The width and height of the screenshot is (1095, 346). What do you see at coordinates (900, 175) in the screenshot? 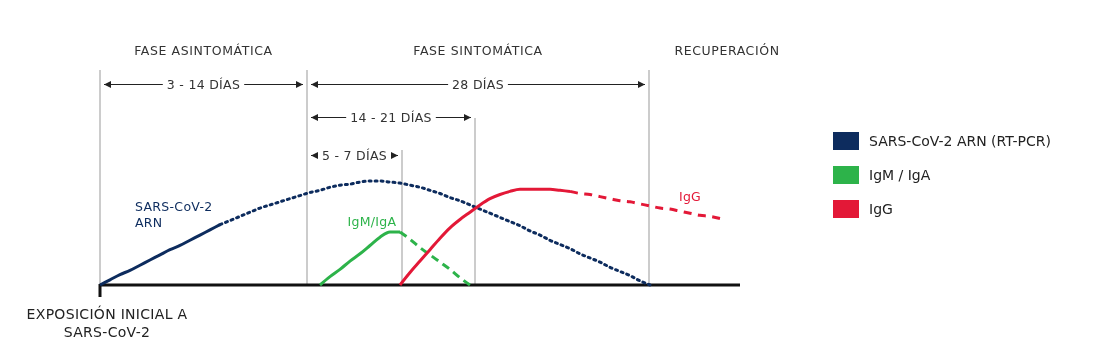
I see `legend-label: IgM / IgA` at bounding box center [900, 175].